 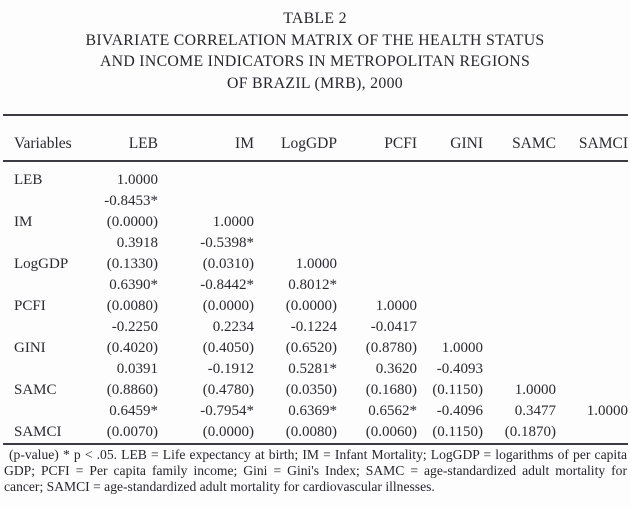 I want to click on column-header-variables: Variables, so click(x=43, y=143).